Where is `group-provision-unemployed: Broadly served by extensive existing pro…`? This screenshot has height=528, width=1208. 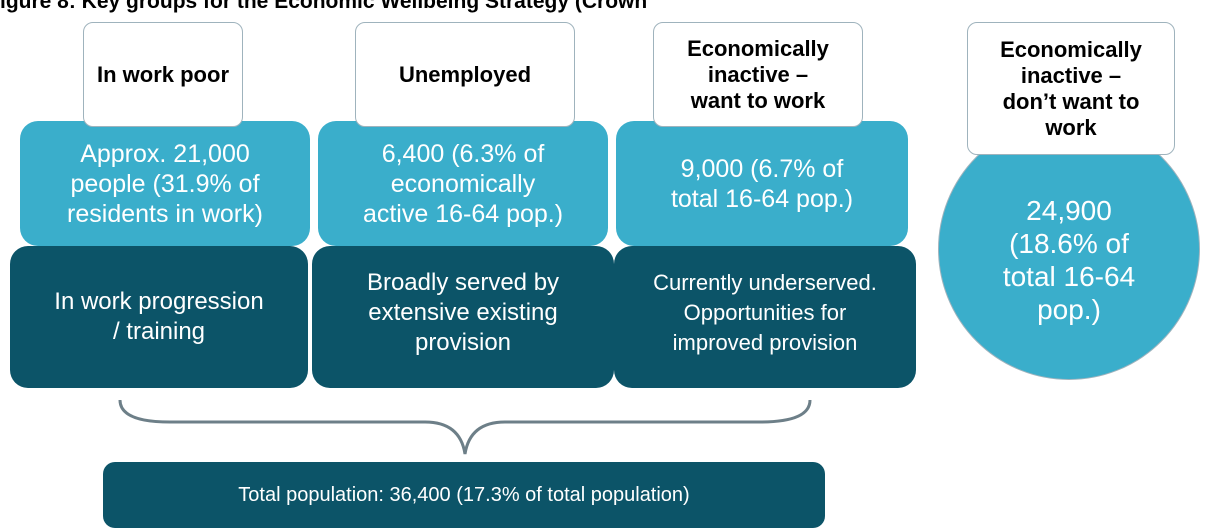 group-provision-unemployed: Broadly served by extensive existing pro… is located at coordinates (463, 317).